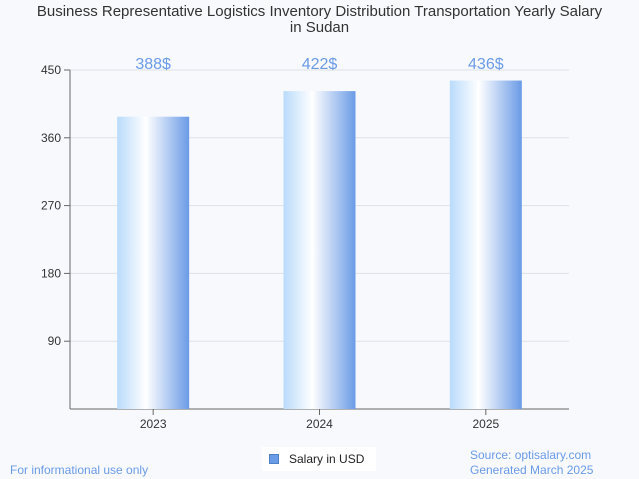 The height and width of the screenshot is (479, 639). I want to click on y-tick-label: 450, so click(51, 70).